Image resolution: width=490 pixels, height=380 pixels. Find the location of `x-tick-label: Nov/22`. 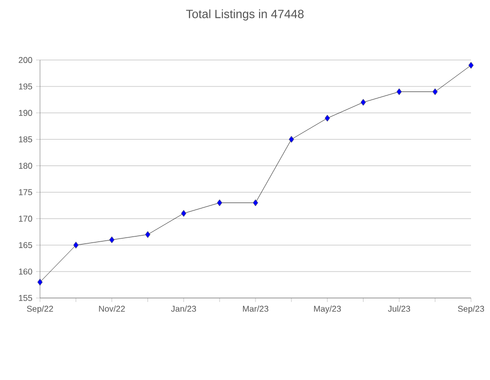

x-tick-label: Nov/22 is located at coordinates (112, 309).